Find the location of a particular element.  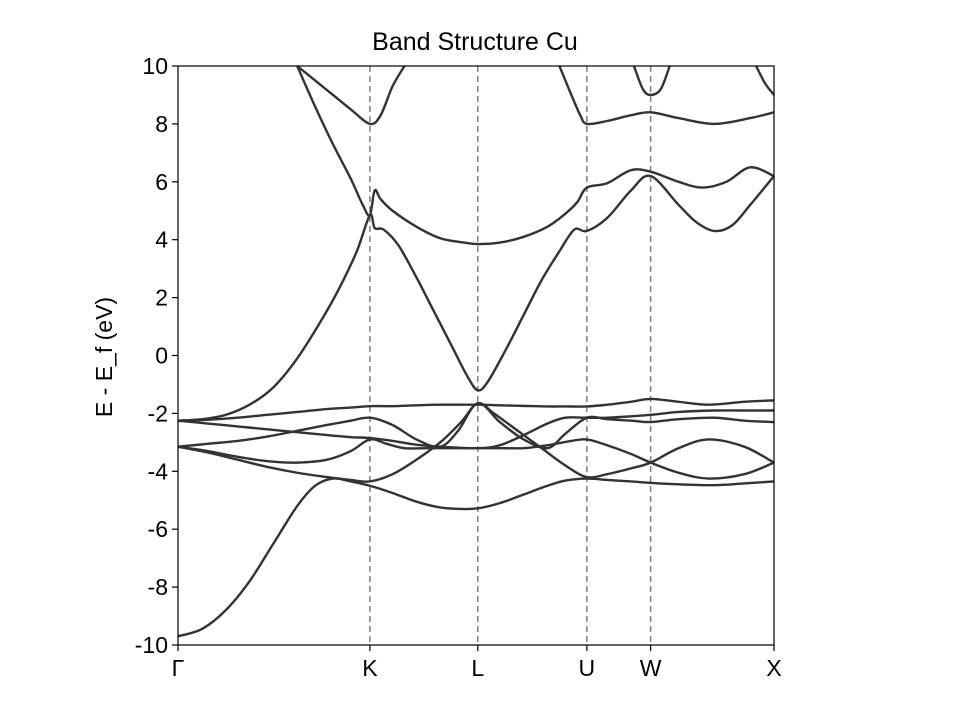

x-tick-label-3: U is located at coordinates (587, 668).